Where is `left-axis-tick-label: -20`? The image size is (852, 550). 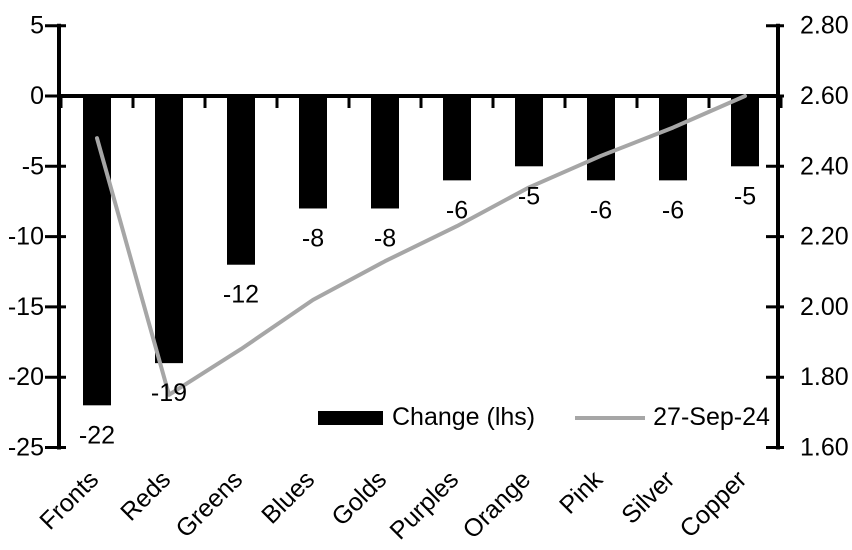 left-axis-tick-label: -20 is located at coordinates (26, 377).